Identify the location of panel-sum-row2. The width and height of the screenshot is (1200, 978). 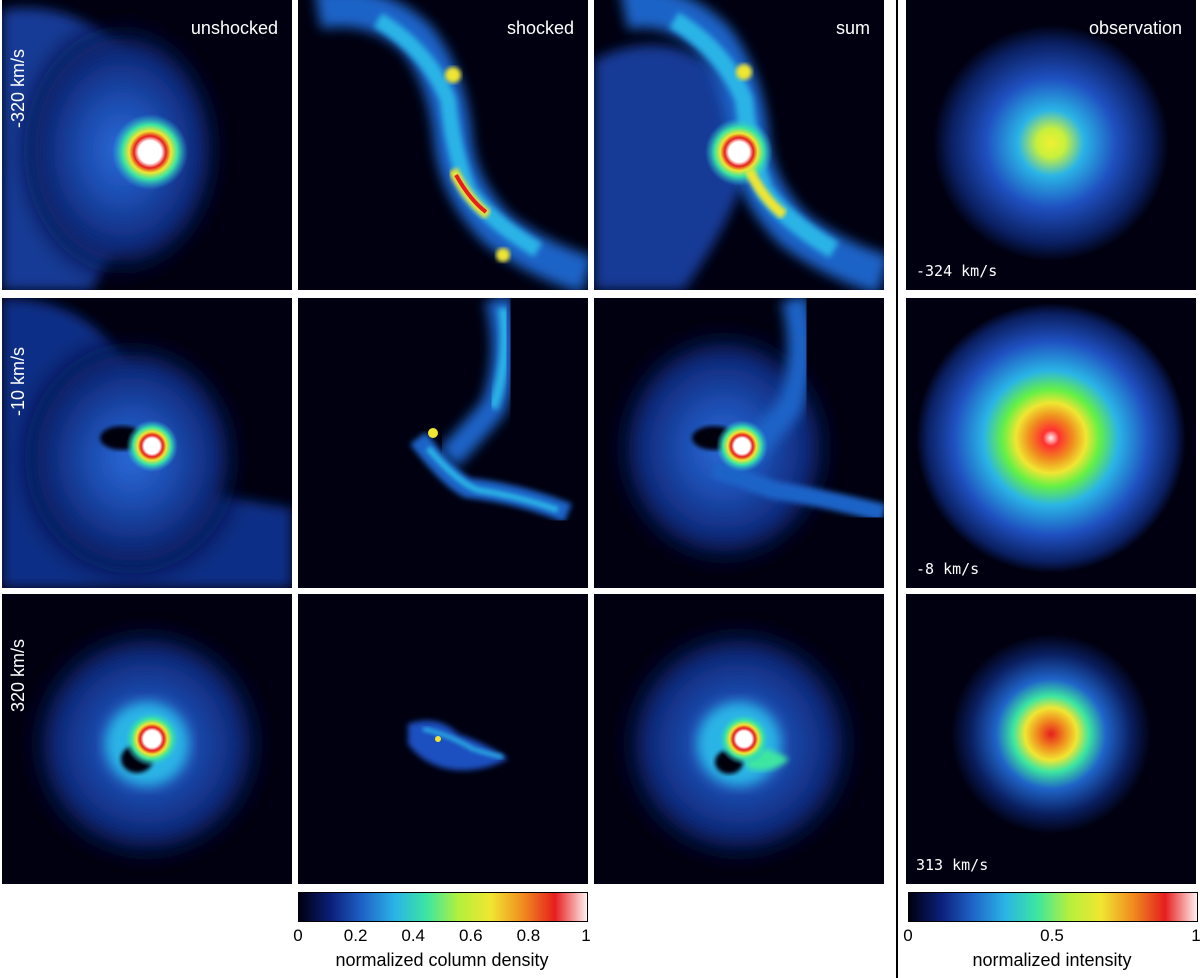
(739, 443).